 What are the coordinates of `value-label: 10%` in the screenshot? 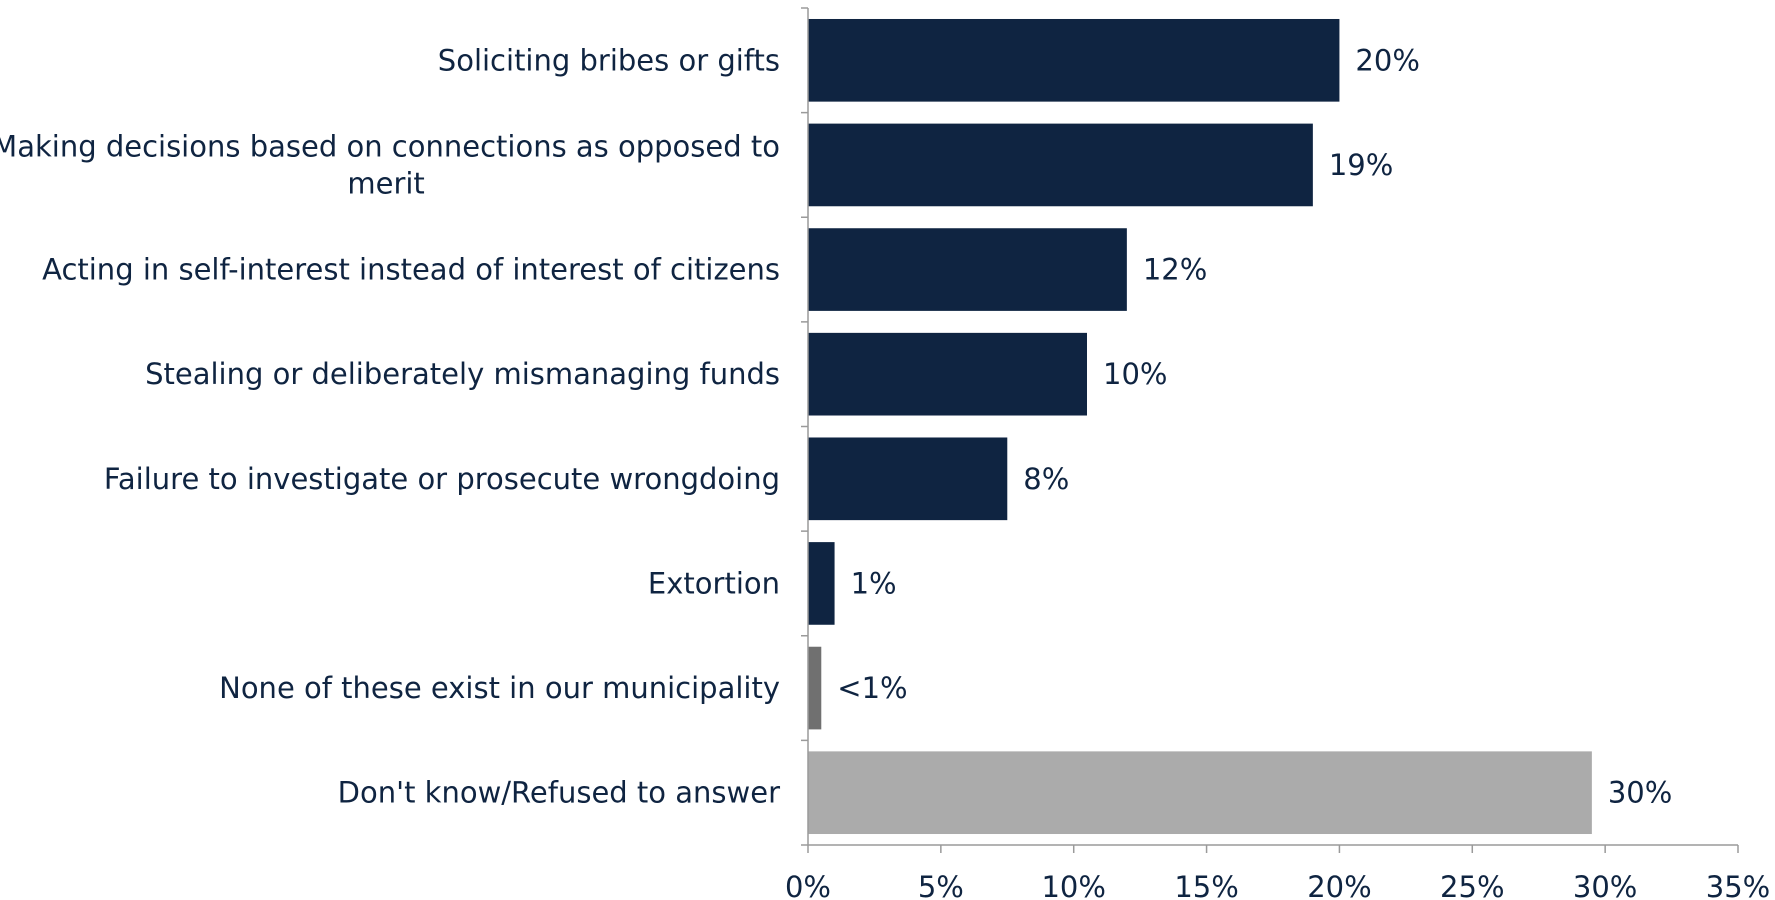 It's located at (1135, 374).